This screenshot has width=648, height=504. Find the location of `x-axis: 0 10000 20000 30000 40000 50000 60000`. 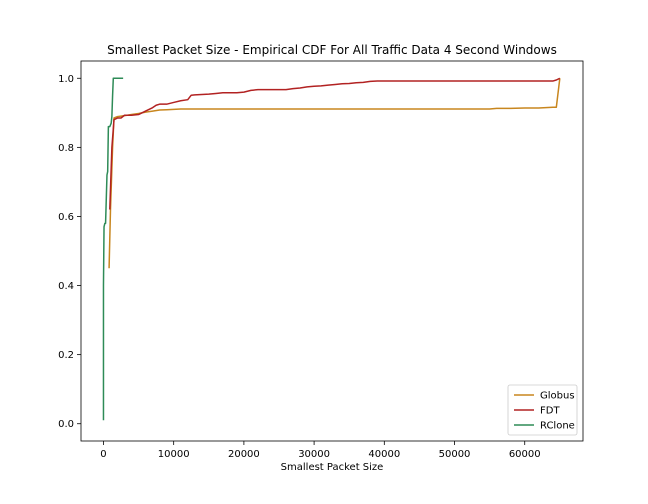

x-axis: 0 10000 20000 30000 40000 50000 60000 is located at coordinates (320, 450).